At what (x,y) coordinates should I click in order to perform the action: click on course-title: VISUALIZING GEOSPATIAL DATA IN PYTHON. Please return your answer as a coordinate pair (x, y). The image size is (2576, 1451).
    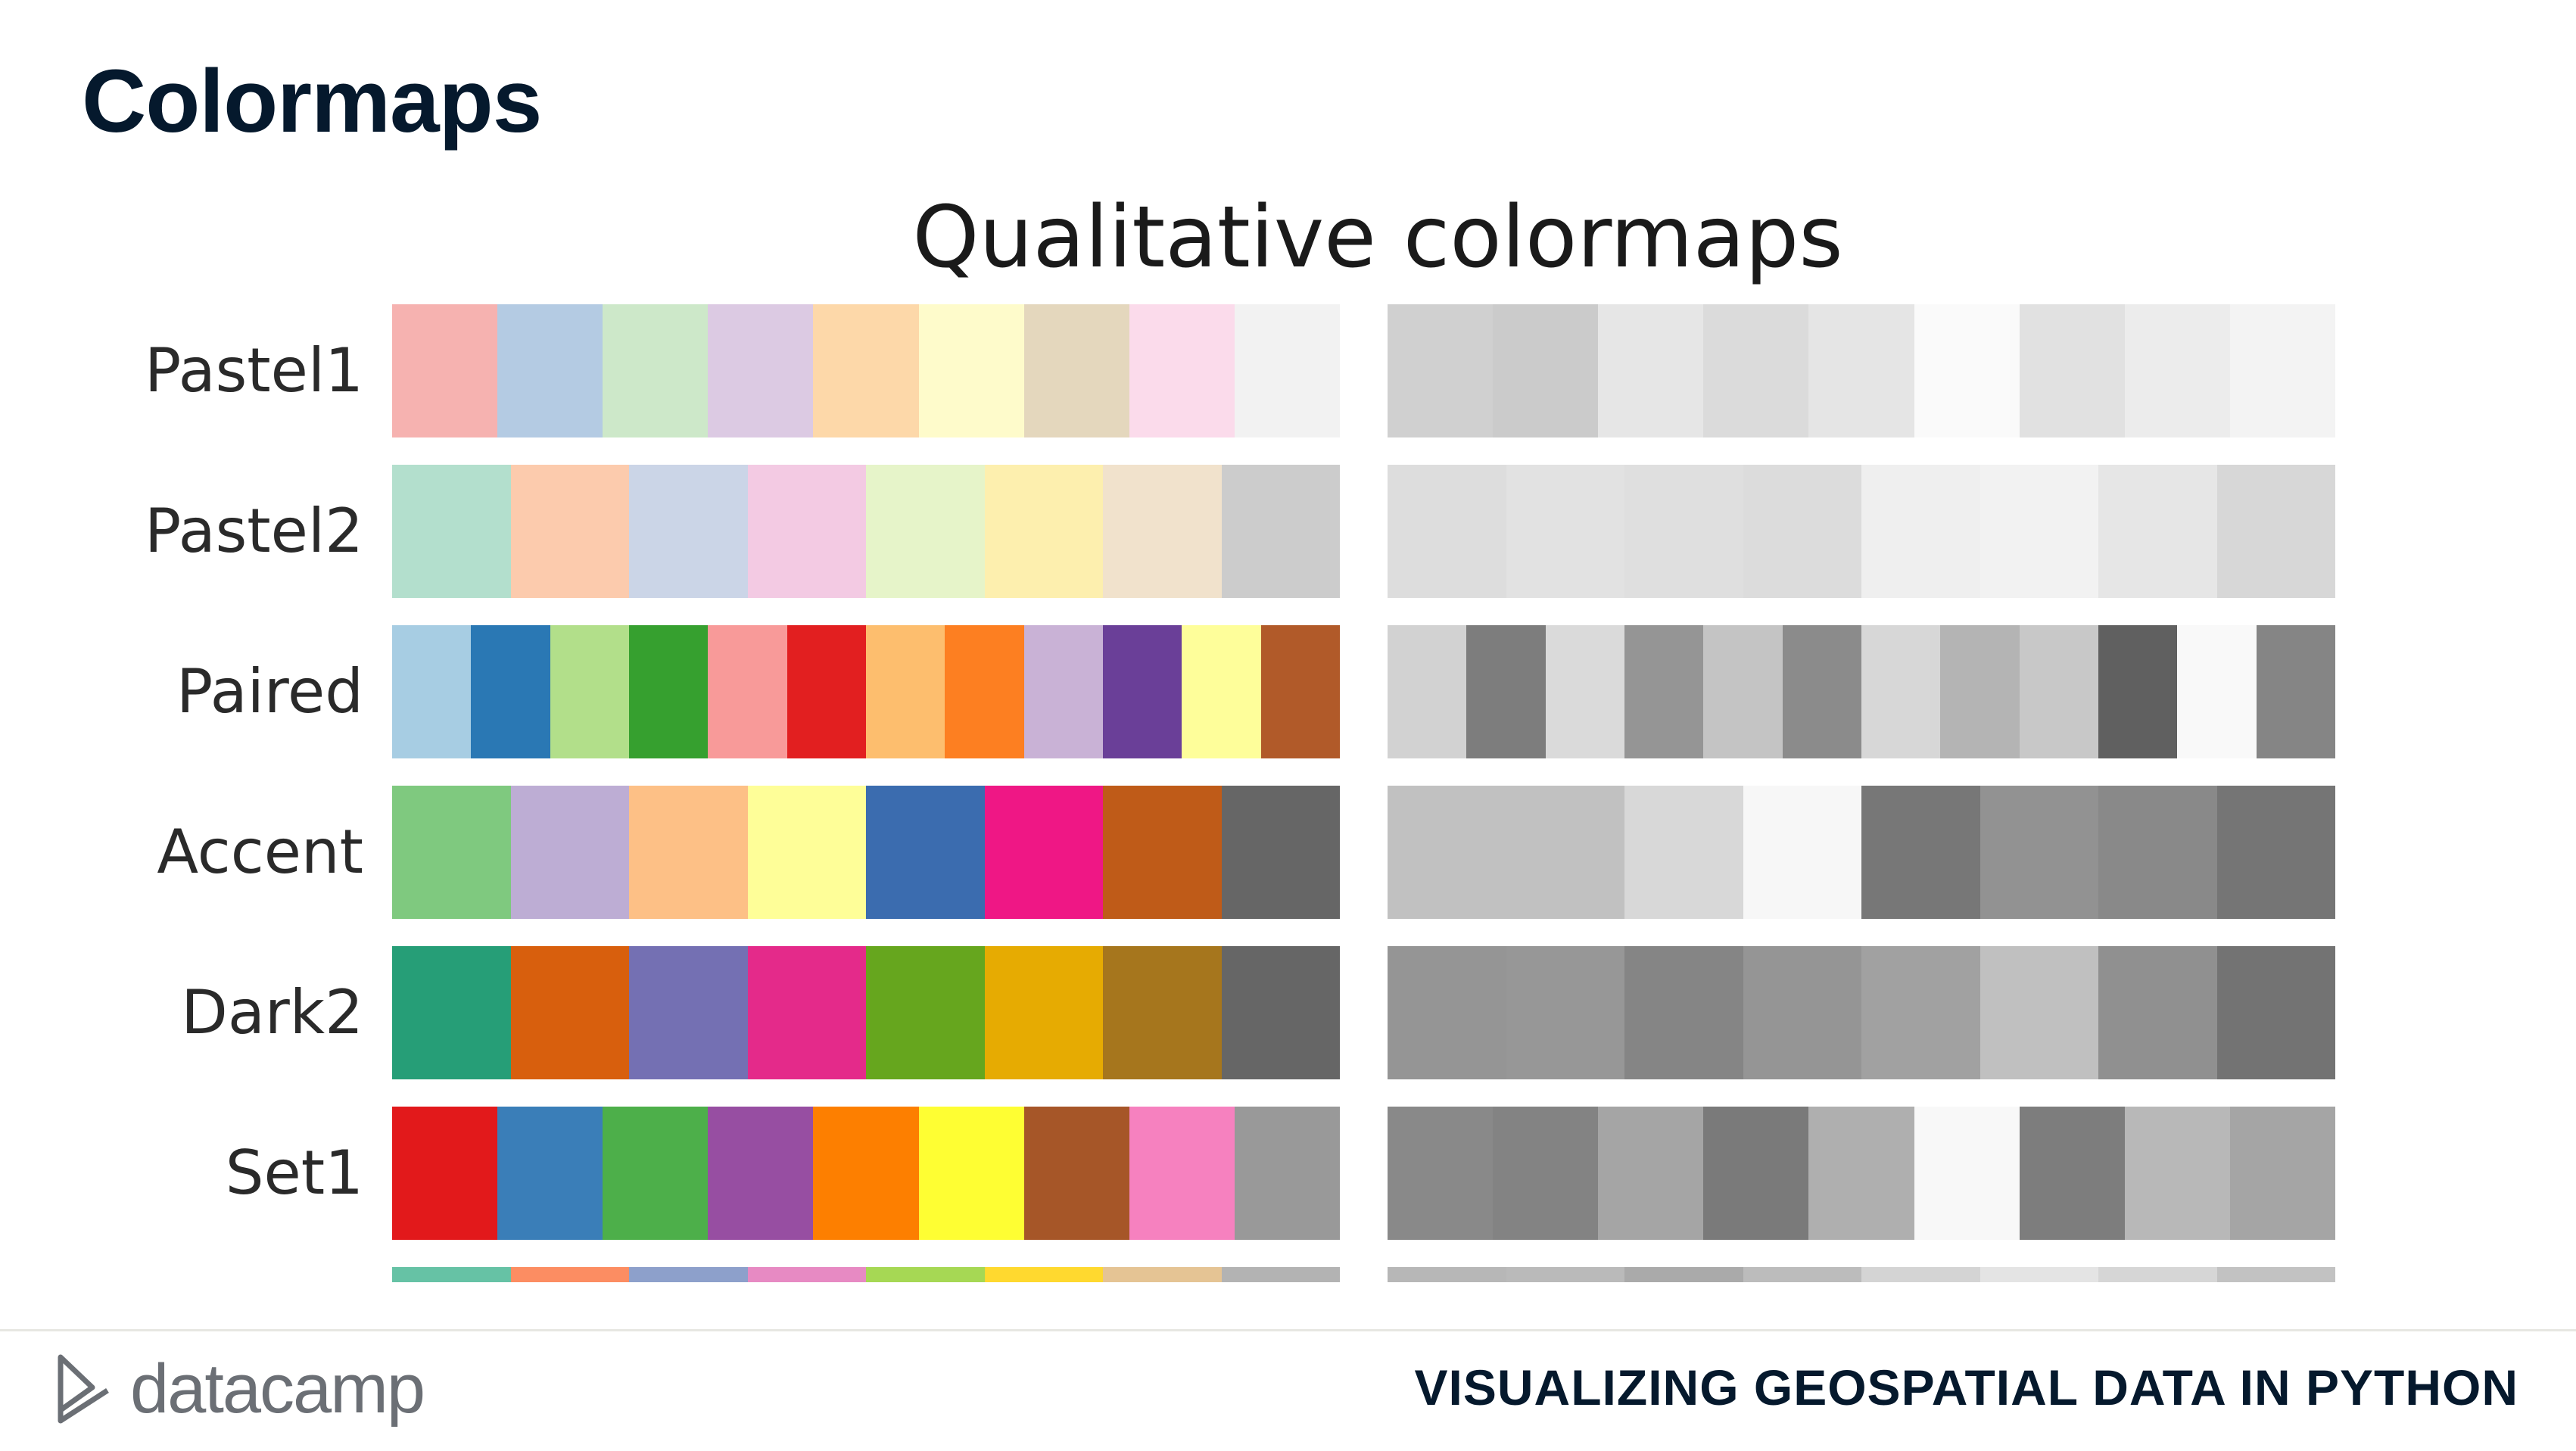
    Looking at the image, I should click on (1966, 1387).